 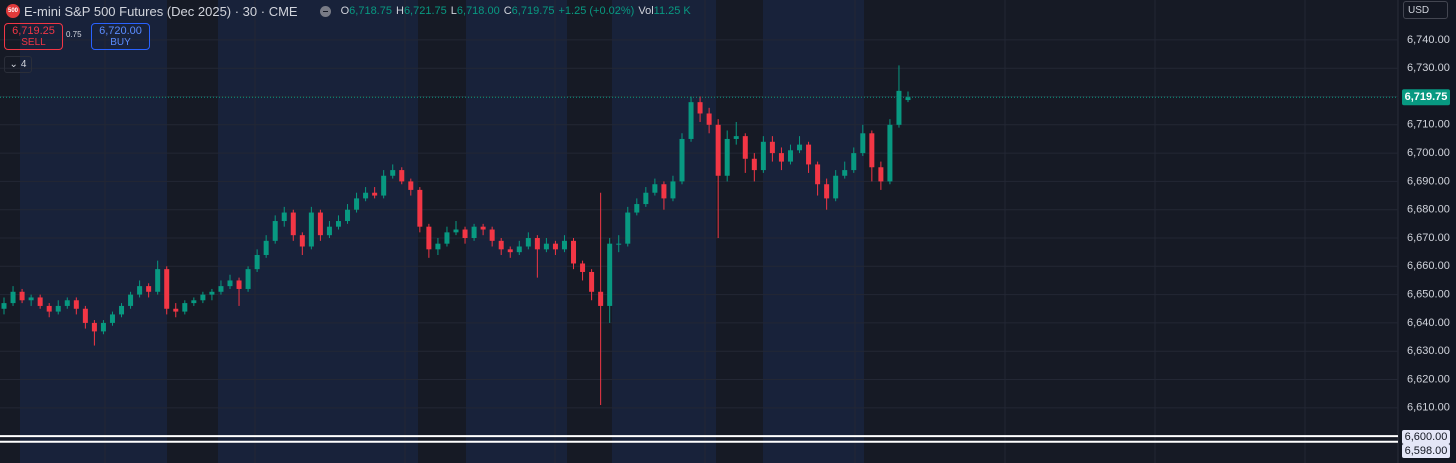 I want to click on ohlc-value: 6,718.00, so click(x=478, y=11).